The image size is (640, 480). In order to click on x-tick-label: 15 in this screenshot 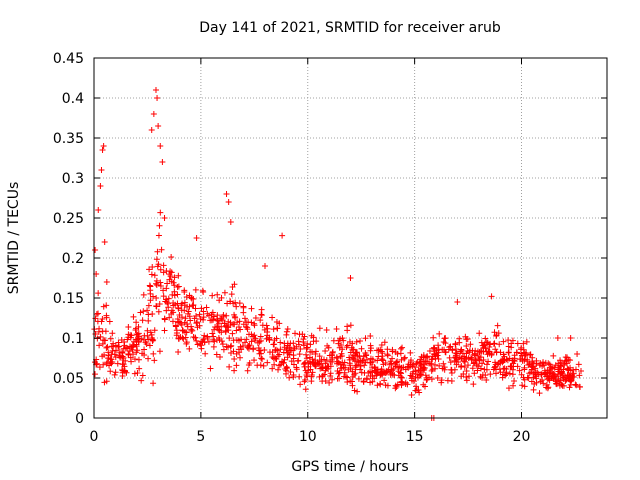, I will do `click(415, 437)`.